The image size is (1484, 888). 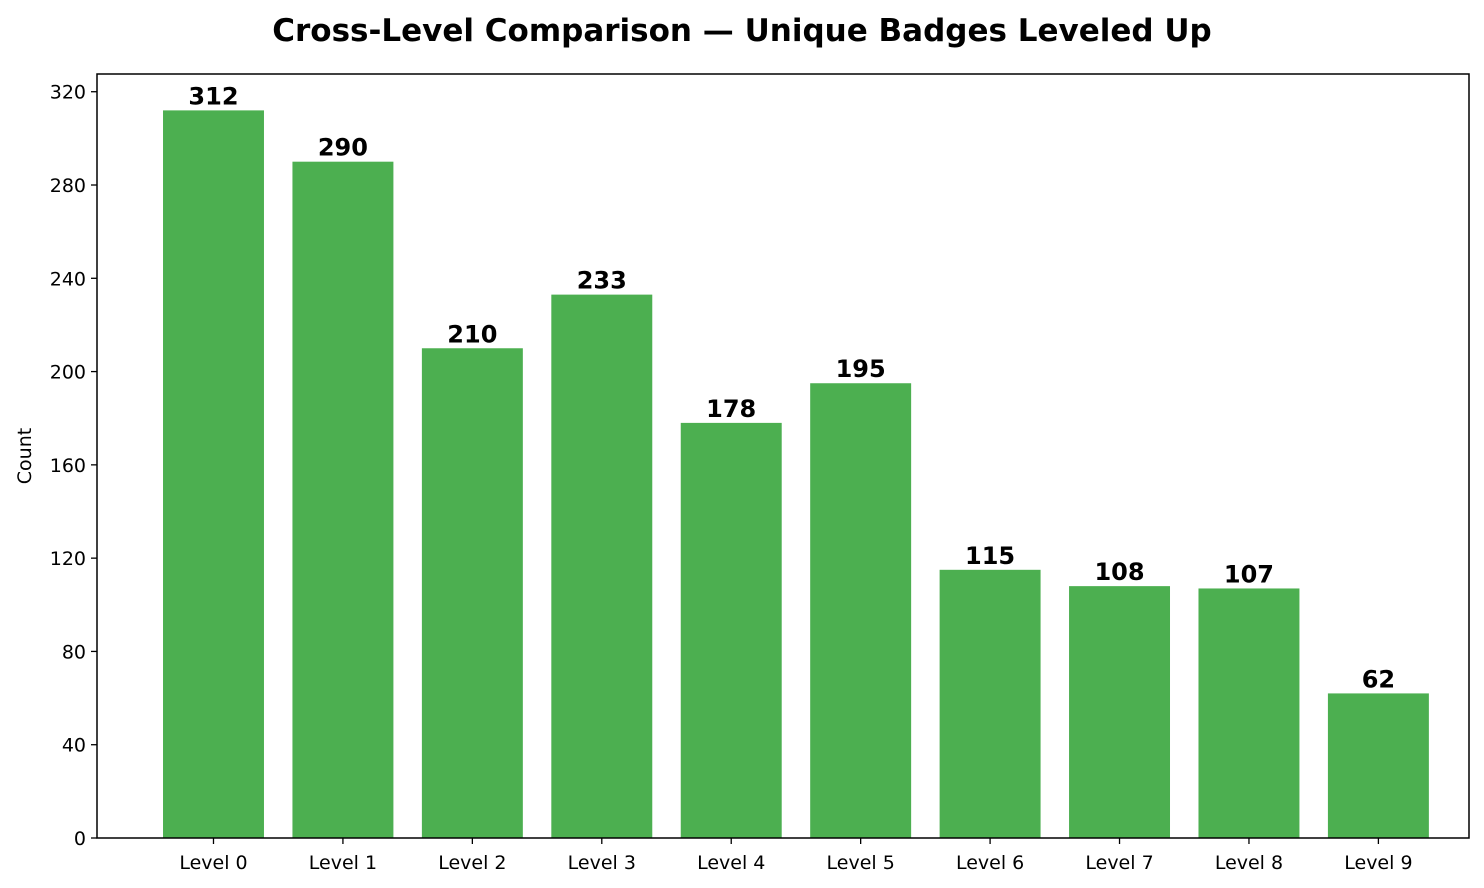 What do you see at coordinates (343, 148) in the screenshot?
I see `data-label: 290` at bounding box center [343, 148].